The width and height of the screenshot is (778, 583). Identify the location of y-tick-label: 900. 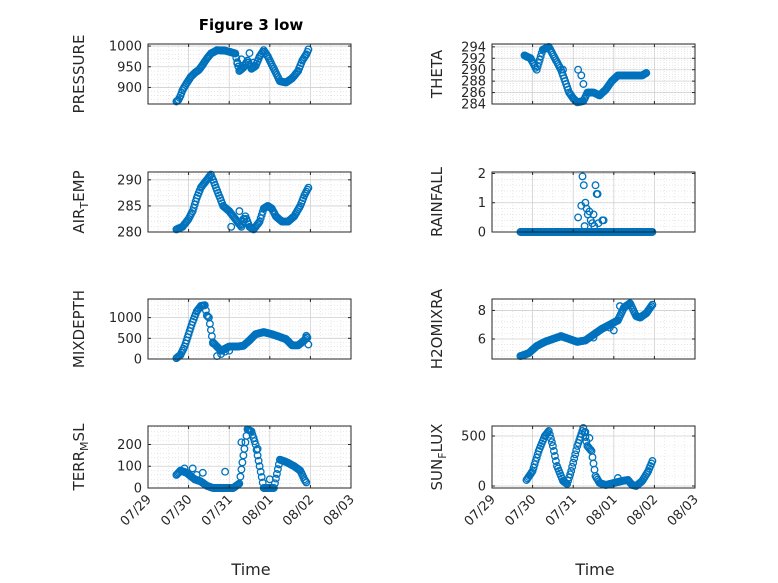
(129, 88).